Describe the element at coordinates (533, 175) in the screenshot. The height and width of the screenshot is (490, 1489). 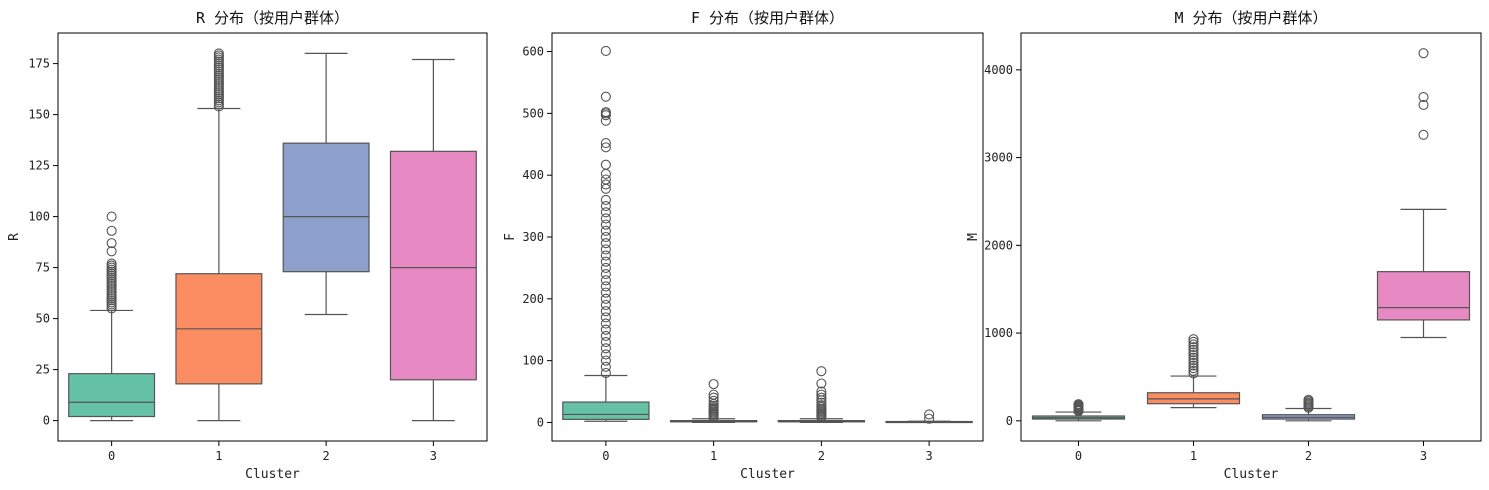
I see `y-tick-label: 400` at that location.